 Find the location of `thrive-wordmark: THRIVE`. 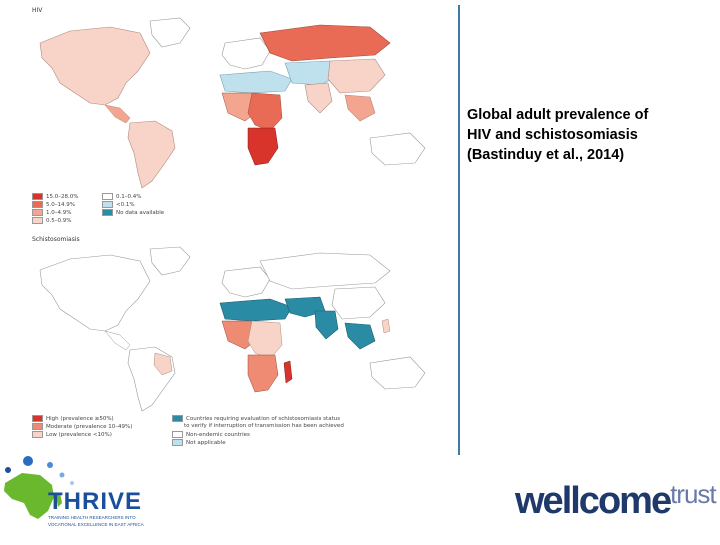

thrive-wordmark: THRIVE is located at coordinates (95, 501).